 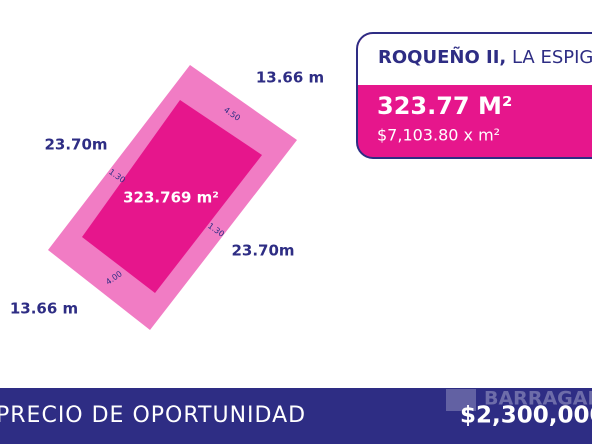 What do you see at coordinates (75, 145) in the screenshot?
I see `left-side-label: 23.70m` at bounding box center [75, 145].